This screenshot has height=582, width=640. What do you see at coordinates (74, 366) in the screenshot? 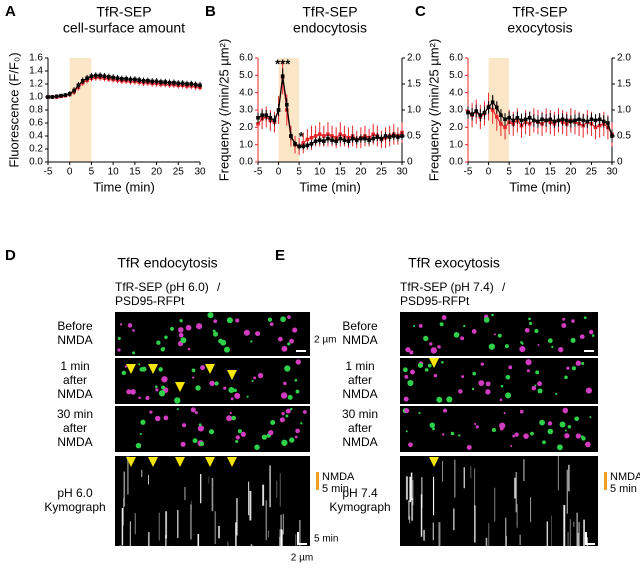
I see `row-label: 1 min` at bounding box center [74, 366].